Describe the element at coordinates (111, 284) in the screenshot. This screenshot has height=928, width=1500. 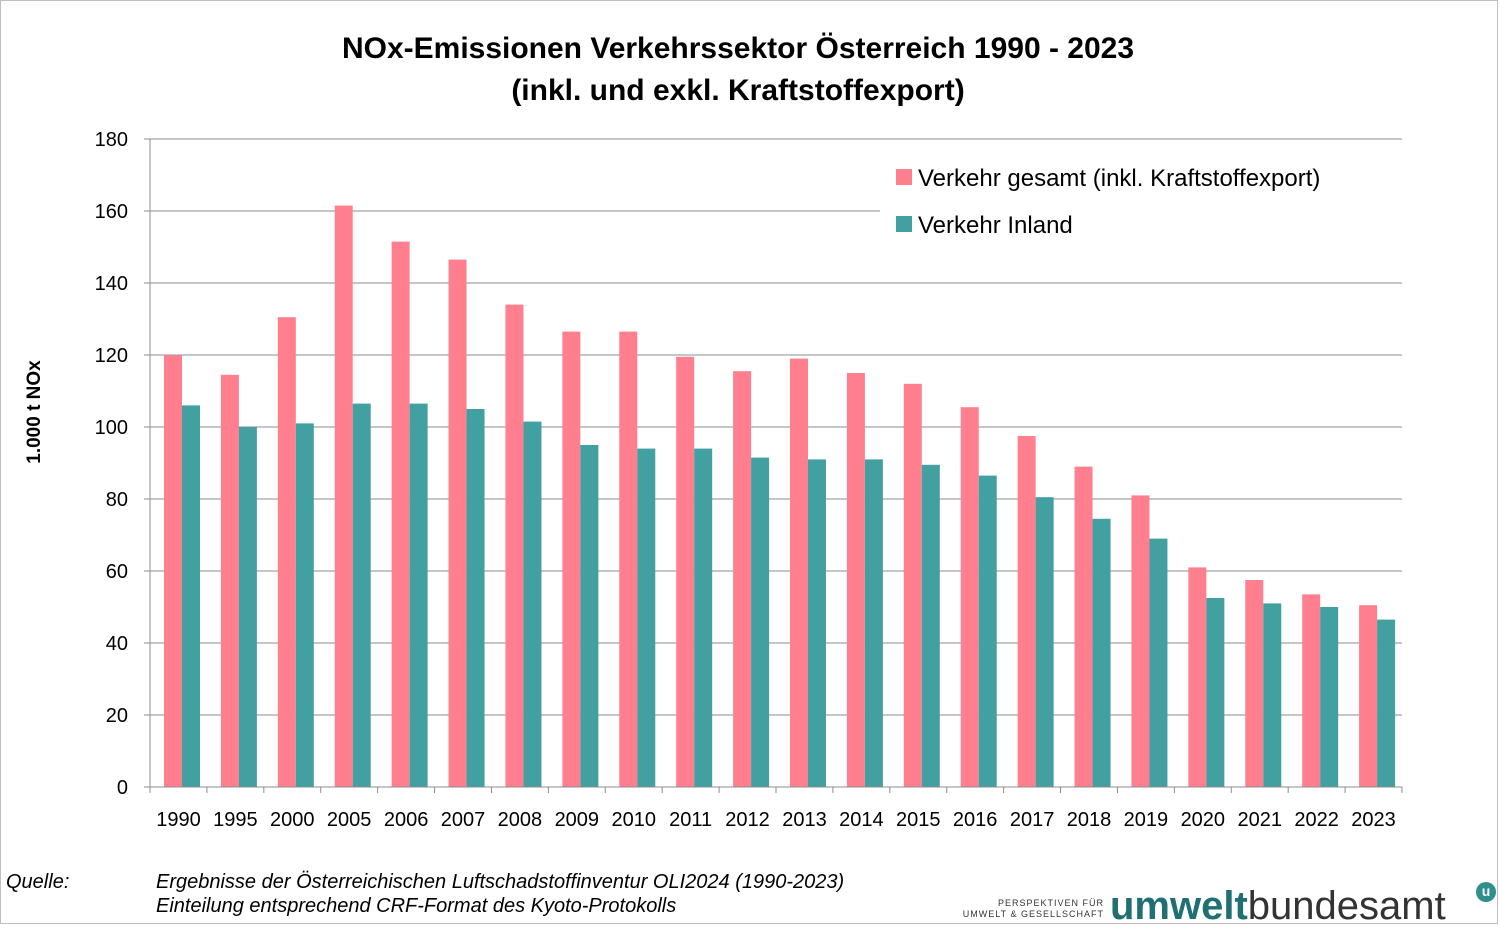
I see `y-tick-label: 140` at that location.